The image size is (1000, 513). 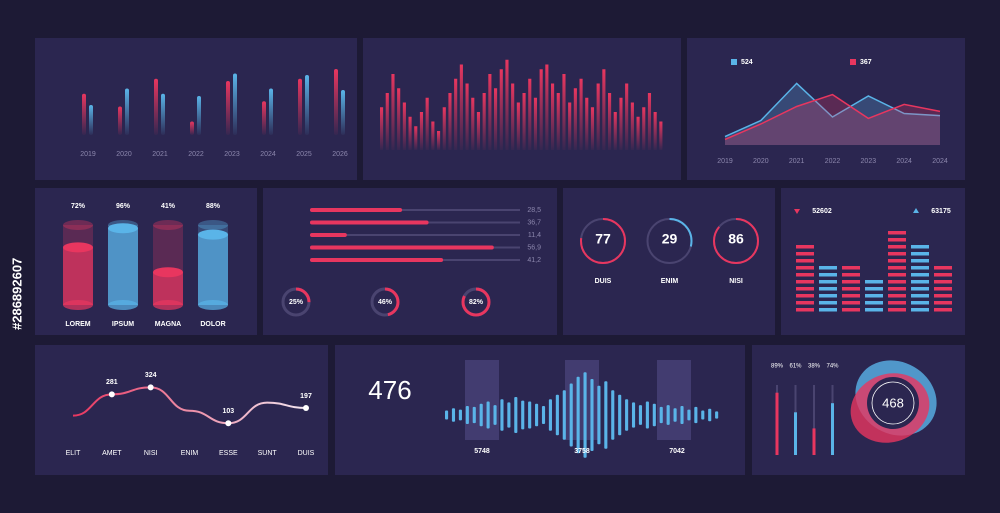 What do you see at coordinates (389, 390) in the screenshot?
I see `headline: 476` at bounding box center [389, 390].